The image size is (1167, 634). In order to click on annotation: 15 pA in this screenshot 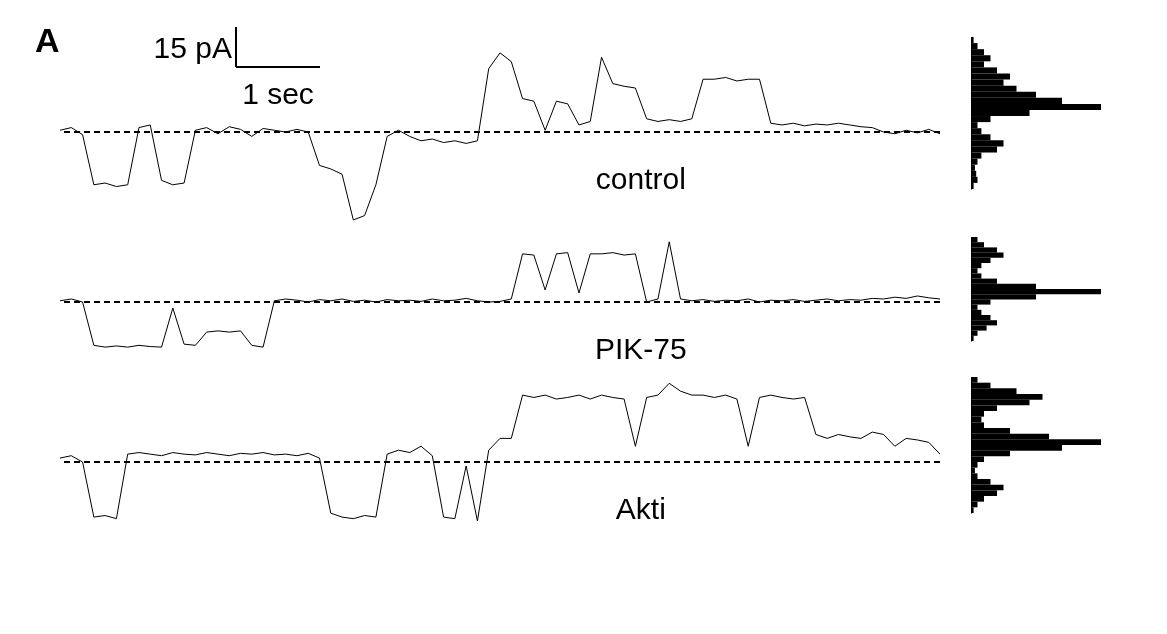, I will do `click(192, 47)`.